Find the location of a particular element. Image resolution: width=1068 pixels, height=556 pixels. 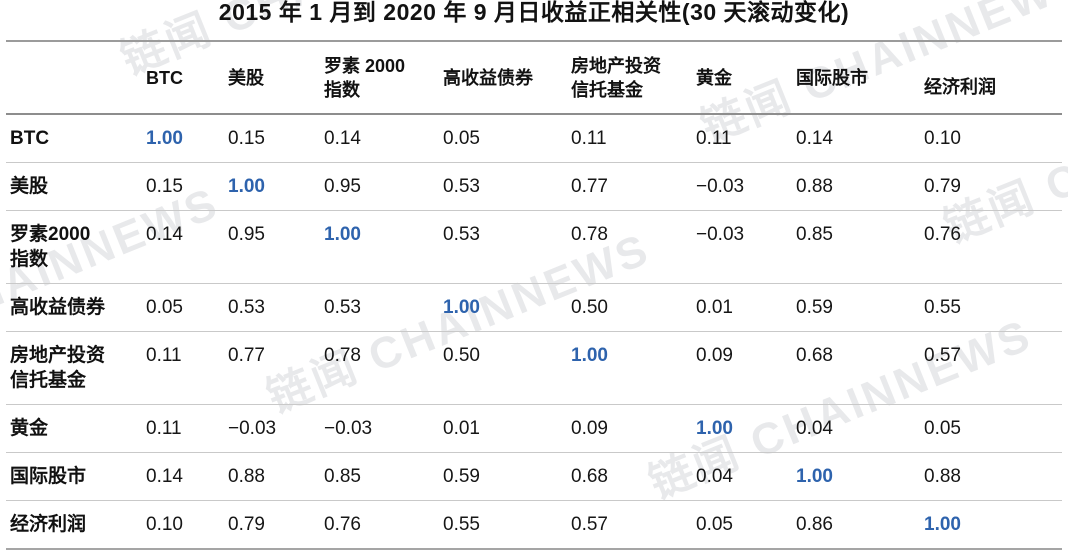

title-divider is located at coordinates (534, 41).